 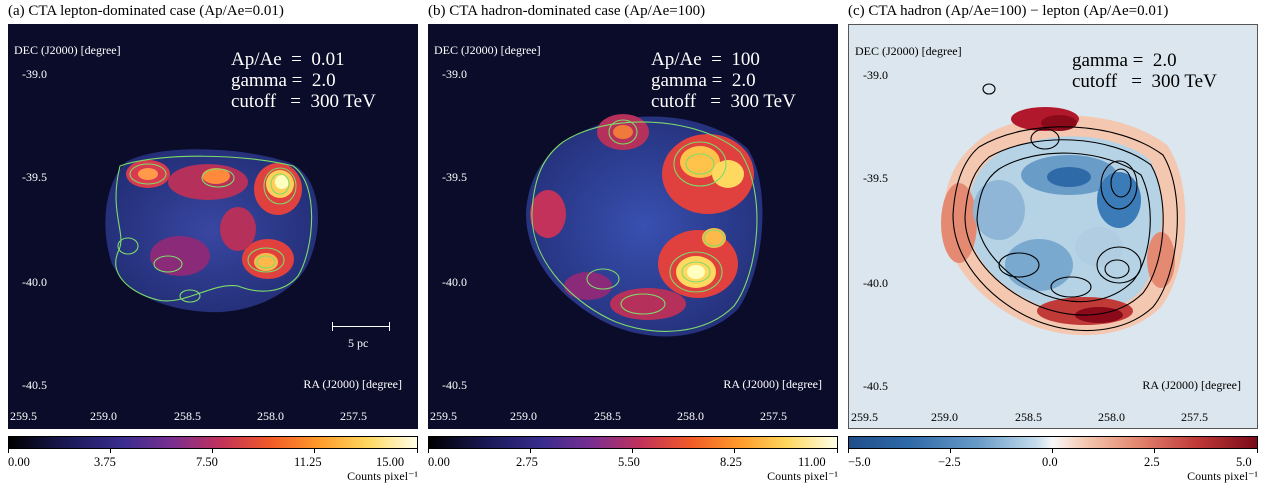 I want to click on colorbar-tick: 7.50, so click(x=207, y=462).